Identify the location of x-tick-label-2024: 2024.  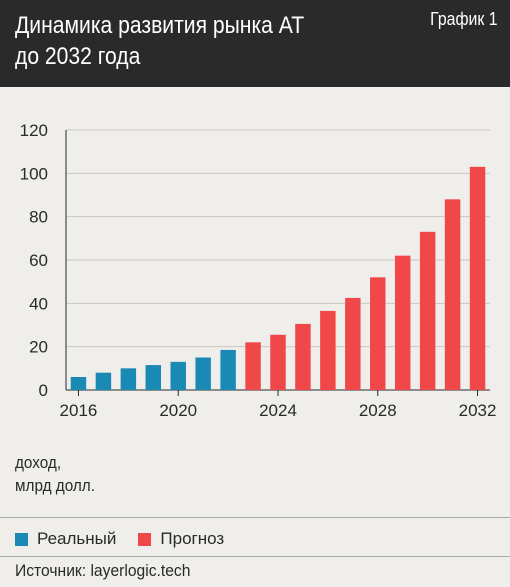
(278, 410).